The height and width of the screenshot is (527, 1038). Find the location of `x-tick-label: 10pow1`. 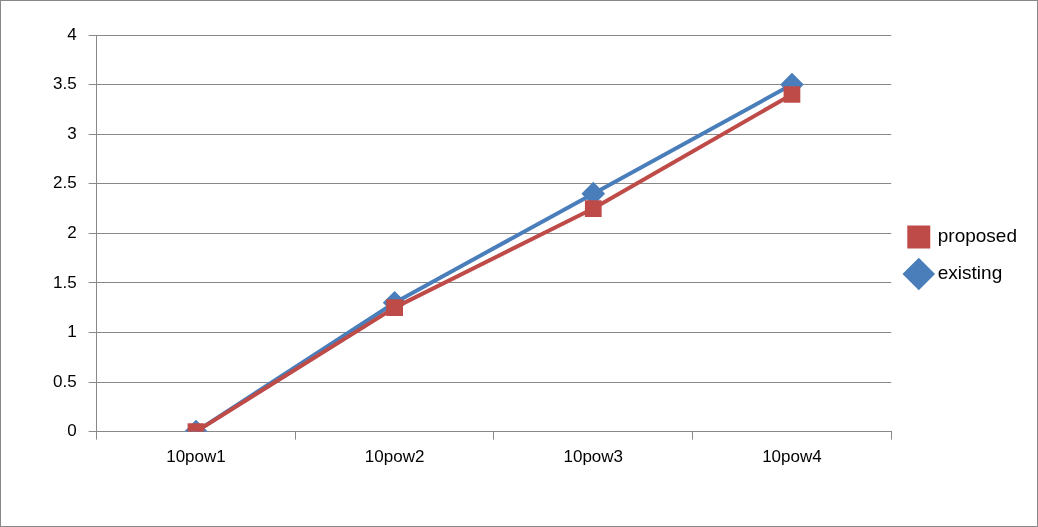

x-tick-label: 10pow1 is located at coordinates (196, 457).